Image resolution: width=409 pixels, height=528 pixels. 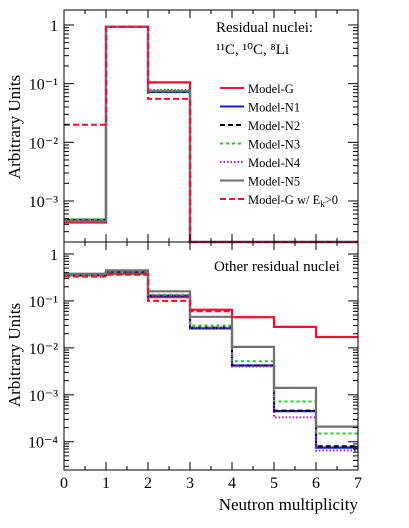 What do you see at coordinates (43, 443) in the screenshot?
I see `bottom-y-tick-label-4: 10⁻⁴` at bounding box center [43, 443].